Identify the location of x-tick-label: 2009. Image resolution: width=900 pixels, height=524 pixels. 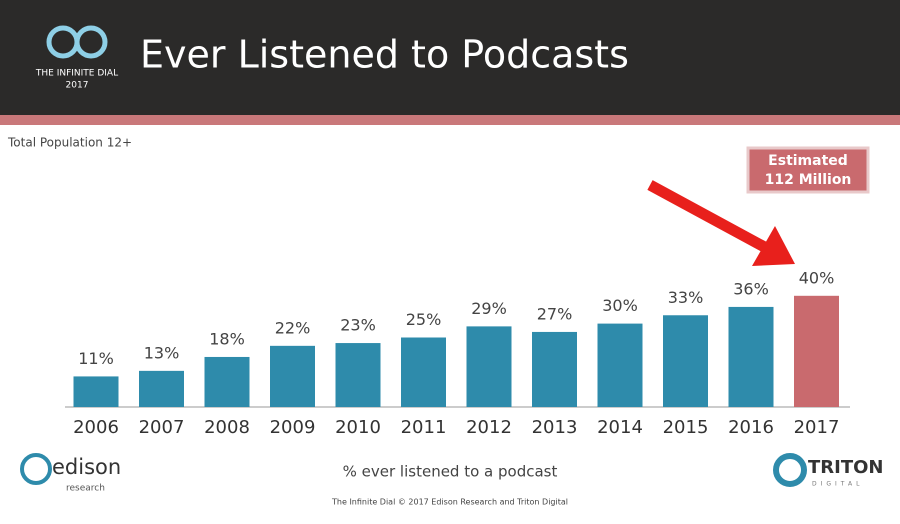
(293, 427).